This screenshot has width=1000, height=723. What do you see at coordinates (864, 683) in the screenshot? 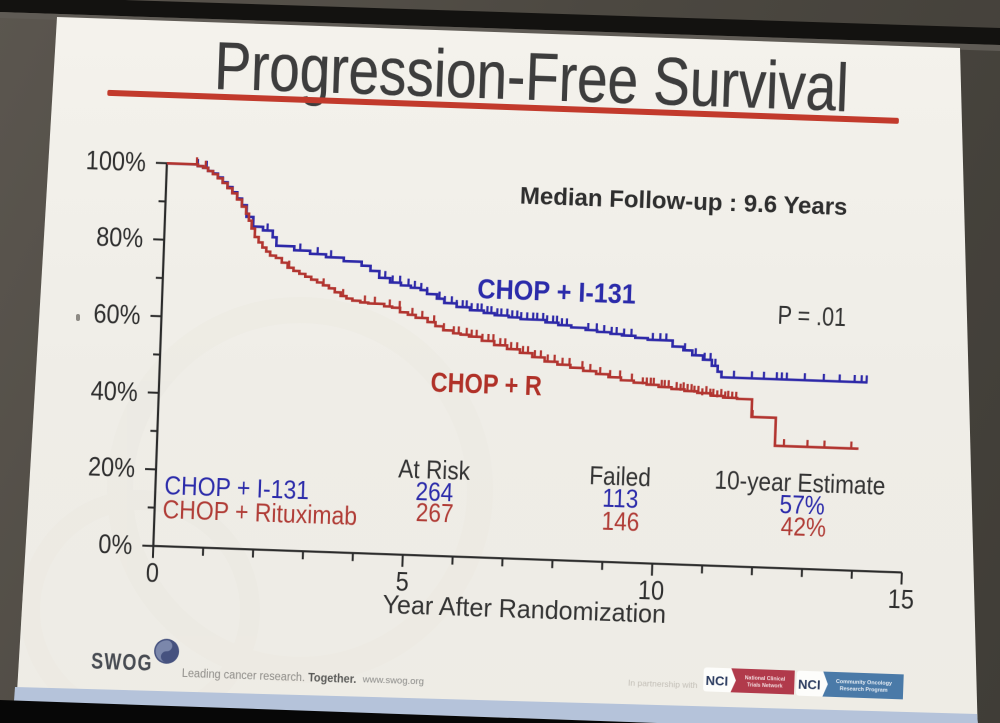
I see `svg-text: Community Oncology` at bounding box center [864, 683].